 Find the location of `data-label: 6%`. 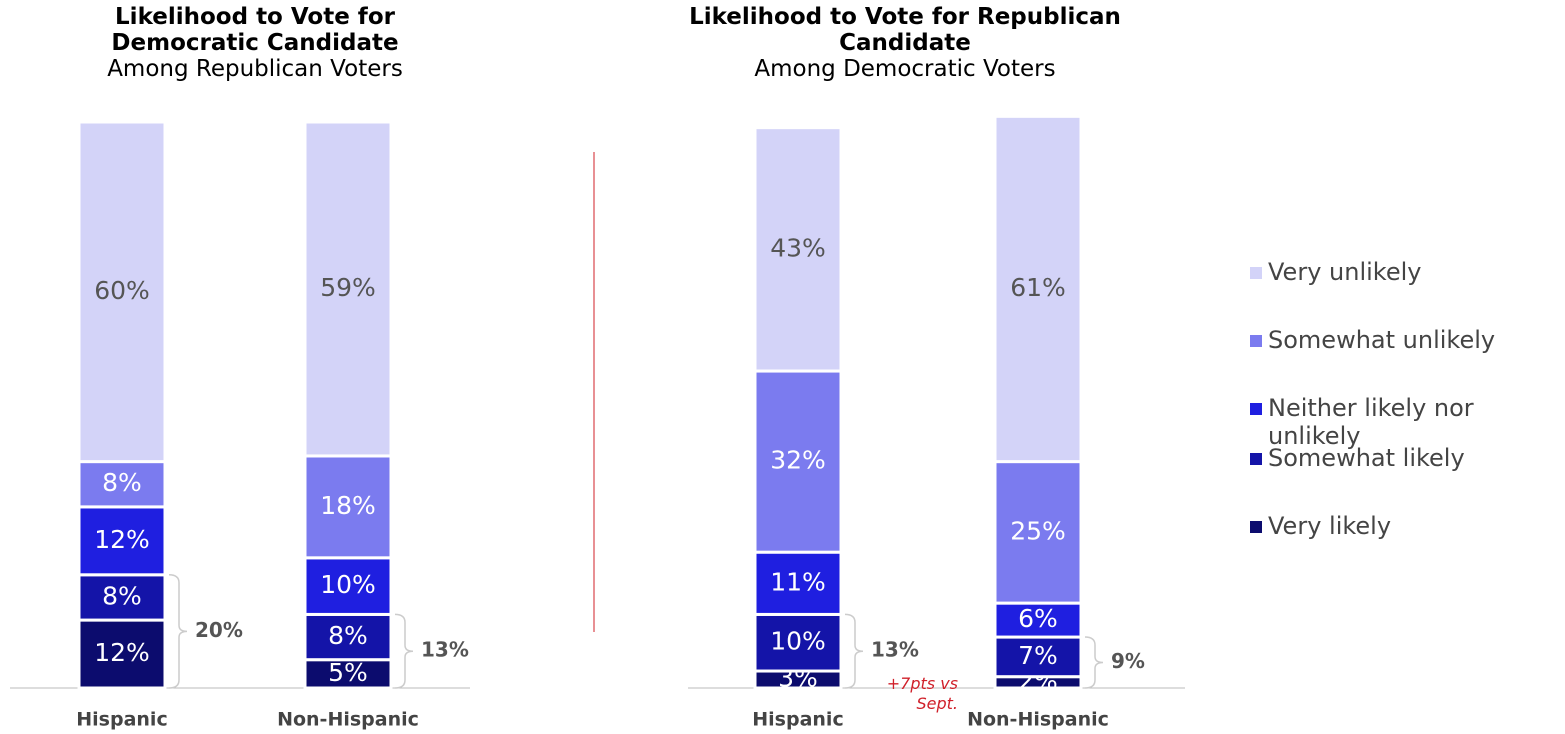

data-label: 6% is located at coordinates (1038, 618).